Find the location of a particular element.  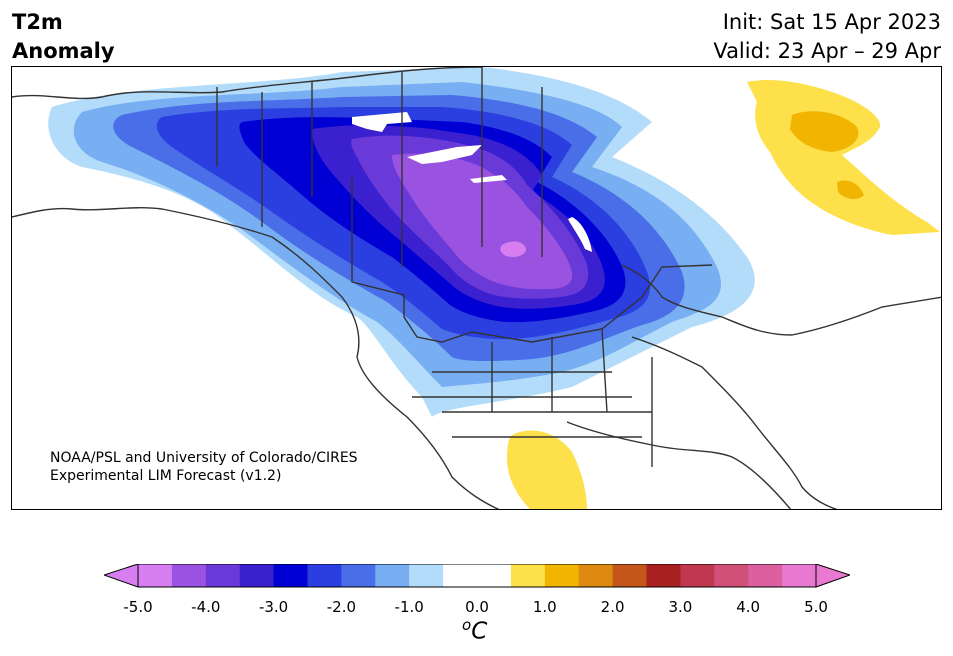

colorbar-cells is located at coordinates (477, 575).